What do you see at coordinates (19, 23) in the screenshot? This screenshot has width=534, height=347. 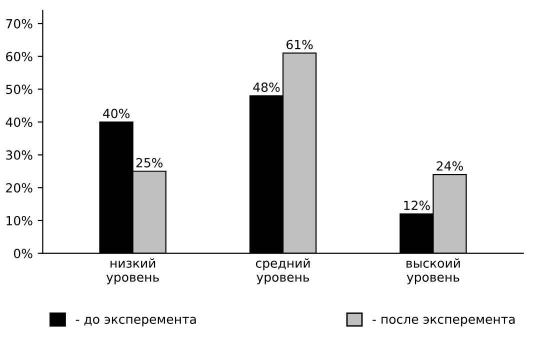 I see `y-tick-label: 70%` at bounding box center [19, 23].